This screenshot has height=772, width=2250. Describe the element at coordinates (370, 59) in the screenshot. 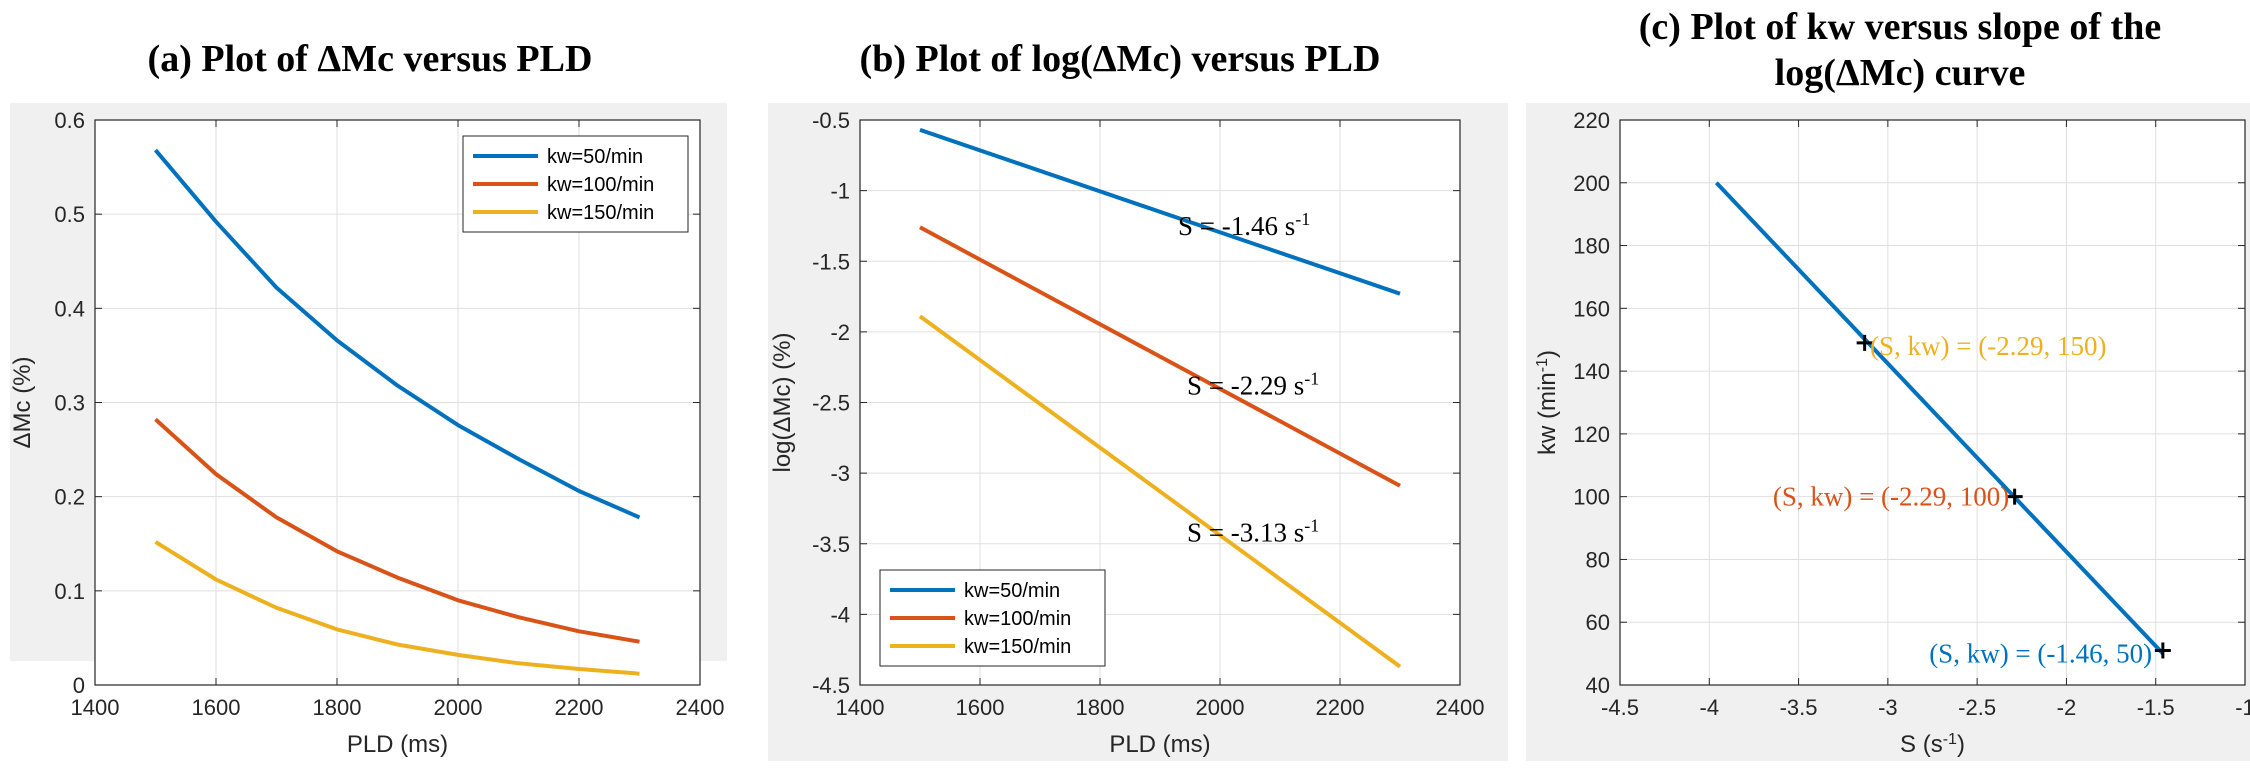

I see `panel-a-title: (a) Plot of ΔMc versus PLD` at that location.